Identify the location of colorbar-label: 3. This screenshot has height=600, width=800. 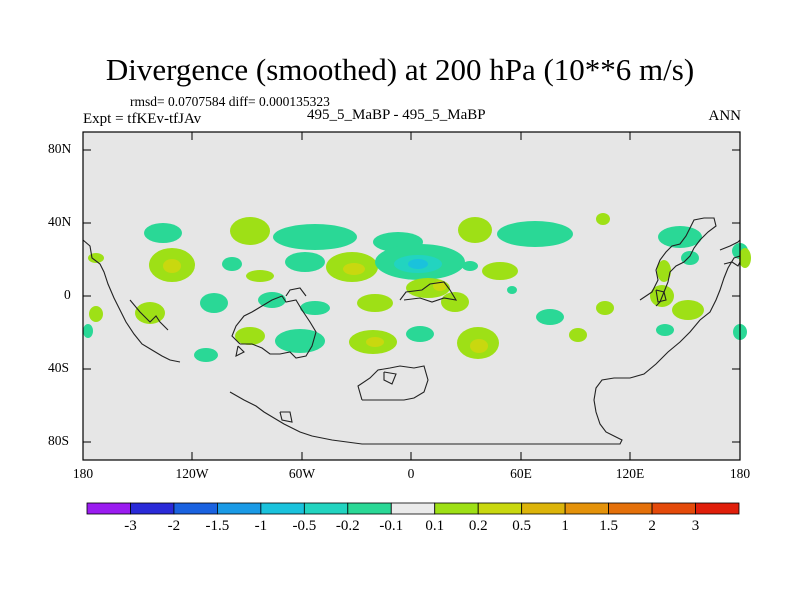
(695, 526).